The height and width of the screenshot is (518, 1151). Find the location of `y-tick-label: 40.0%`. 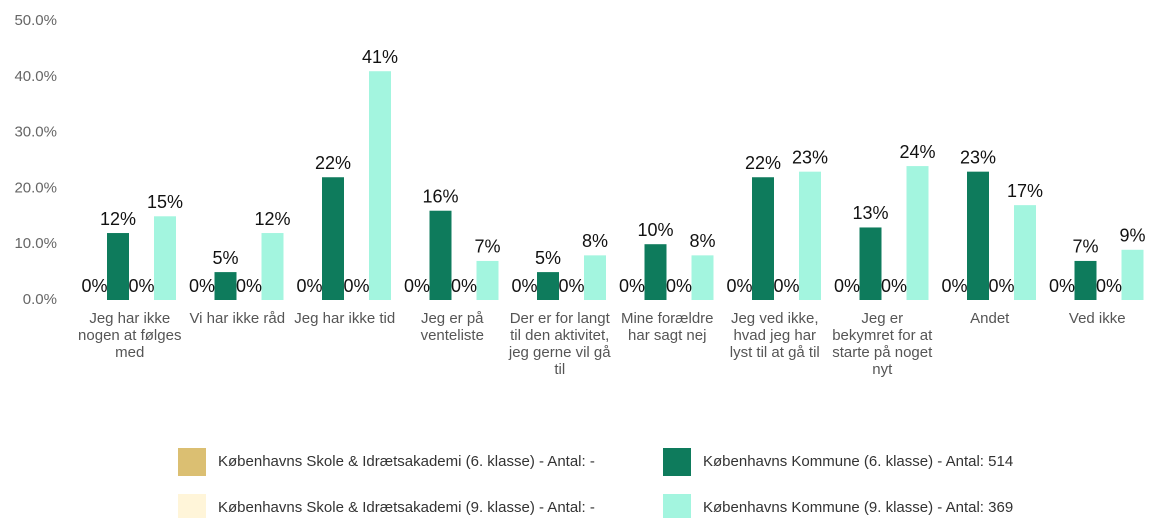

y-tick-label: 40.0% is located at coordinates (35, 76).